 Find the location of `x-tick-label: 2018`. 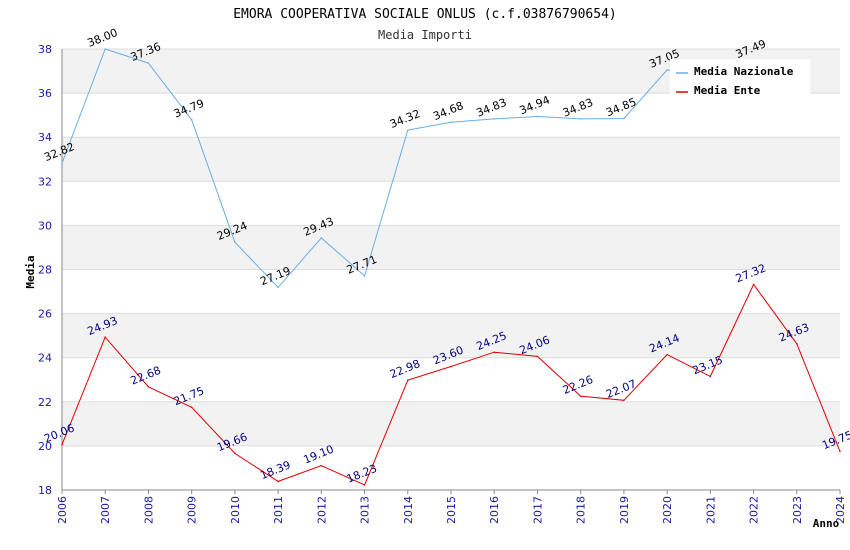

x-tick-label: 2018 is located at coordinates (581, 510).